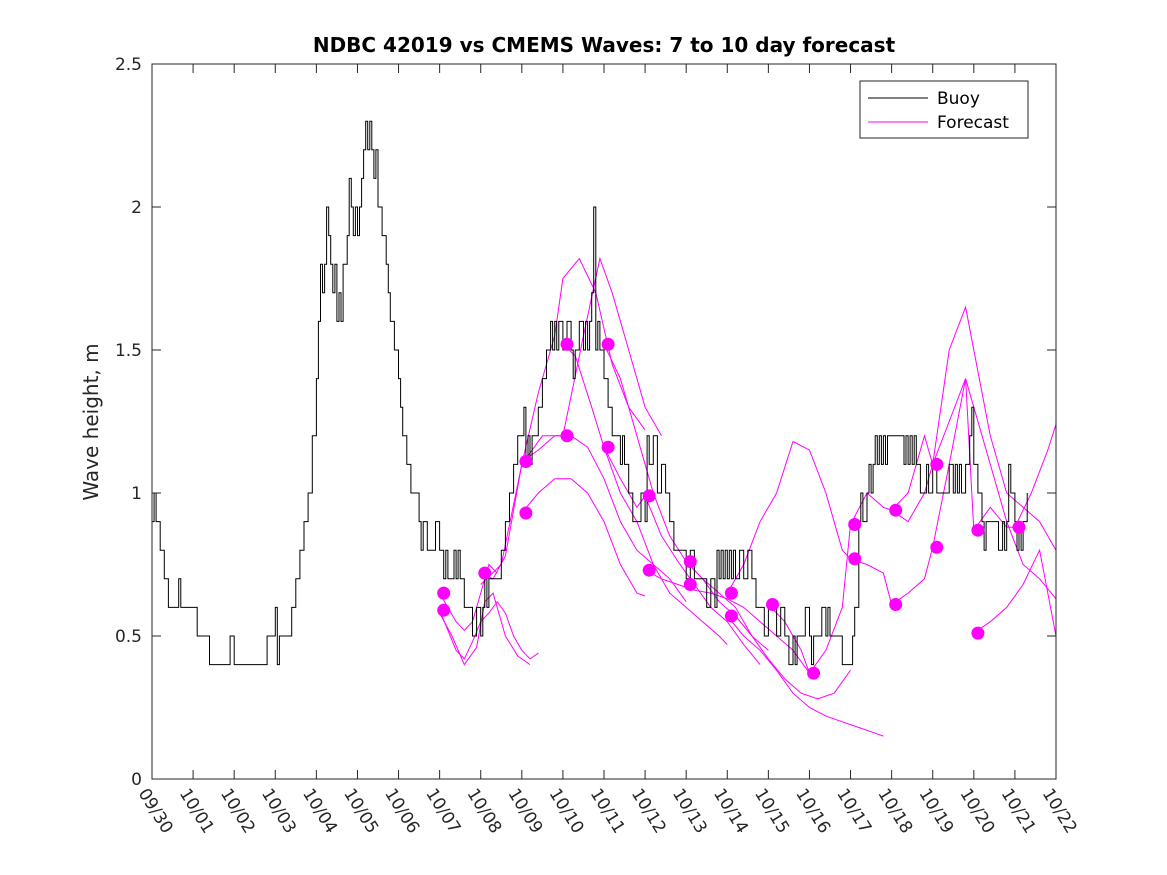  I want to click on y-tick-label: 1, so click(136, 494).